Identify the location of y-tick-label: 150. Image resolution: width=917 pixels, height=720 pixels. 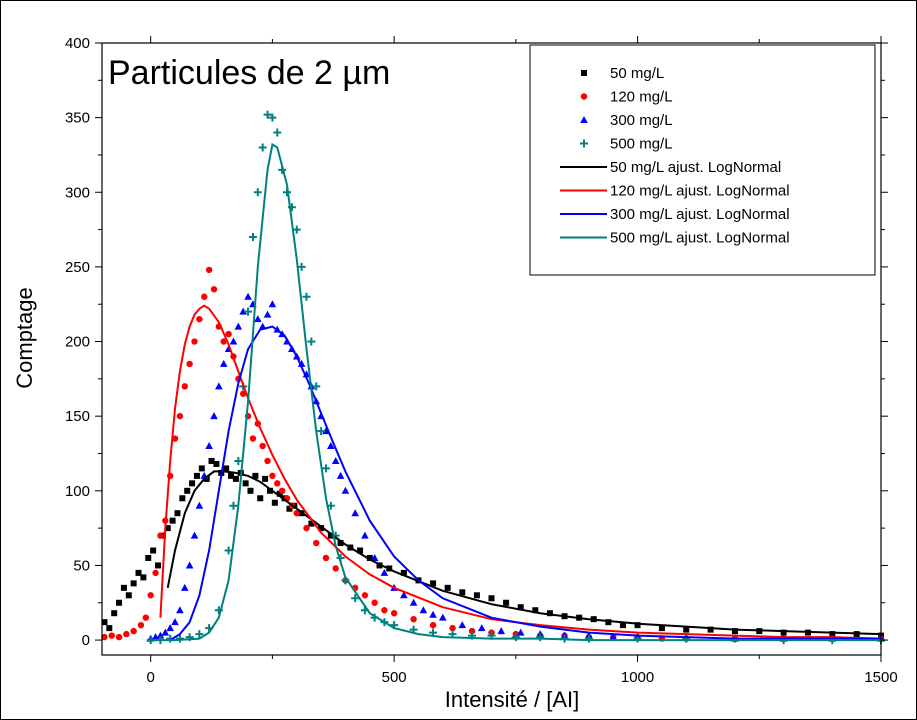
(77, 416).